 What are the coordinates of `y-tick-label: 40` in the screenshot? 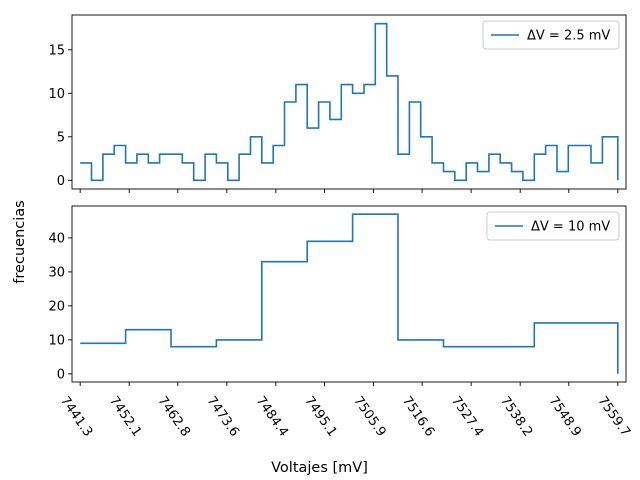 It's located at (56, 238).